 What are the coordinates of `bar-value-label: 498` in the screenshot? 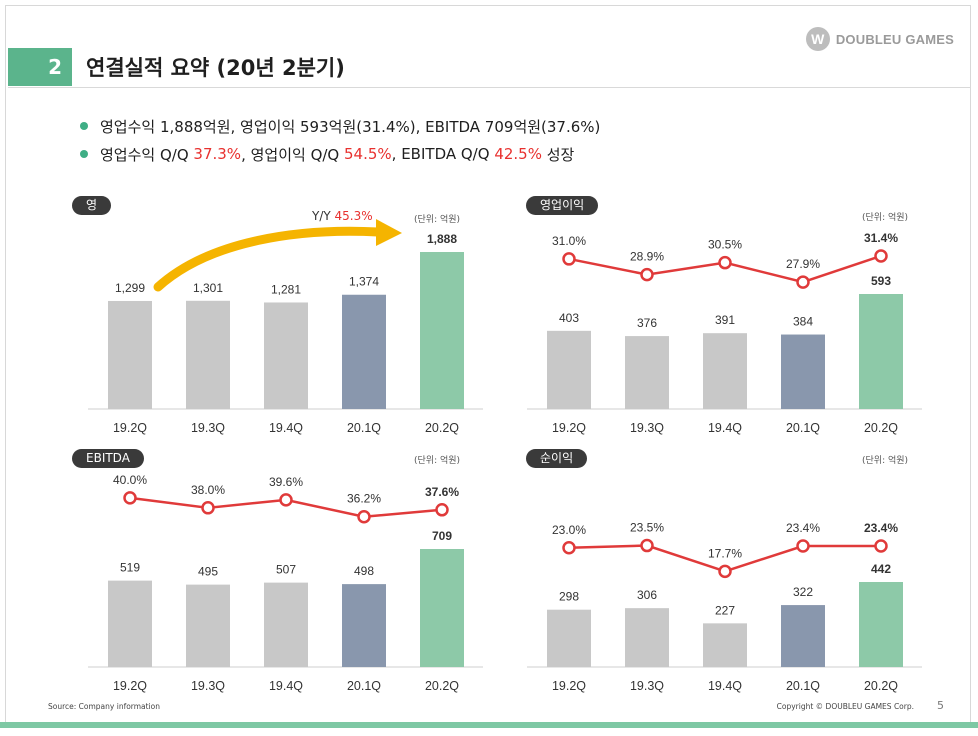 It's located at (364, 571).